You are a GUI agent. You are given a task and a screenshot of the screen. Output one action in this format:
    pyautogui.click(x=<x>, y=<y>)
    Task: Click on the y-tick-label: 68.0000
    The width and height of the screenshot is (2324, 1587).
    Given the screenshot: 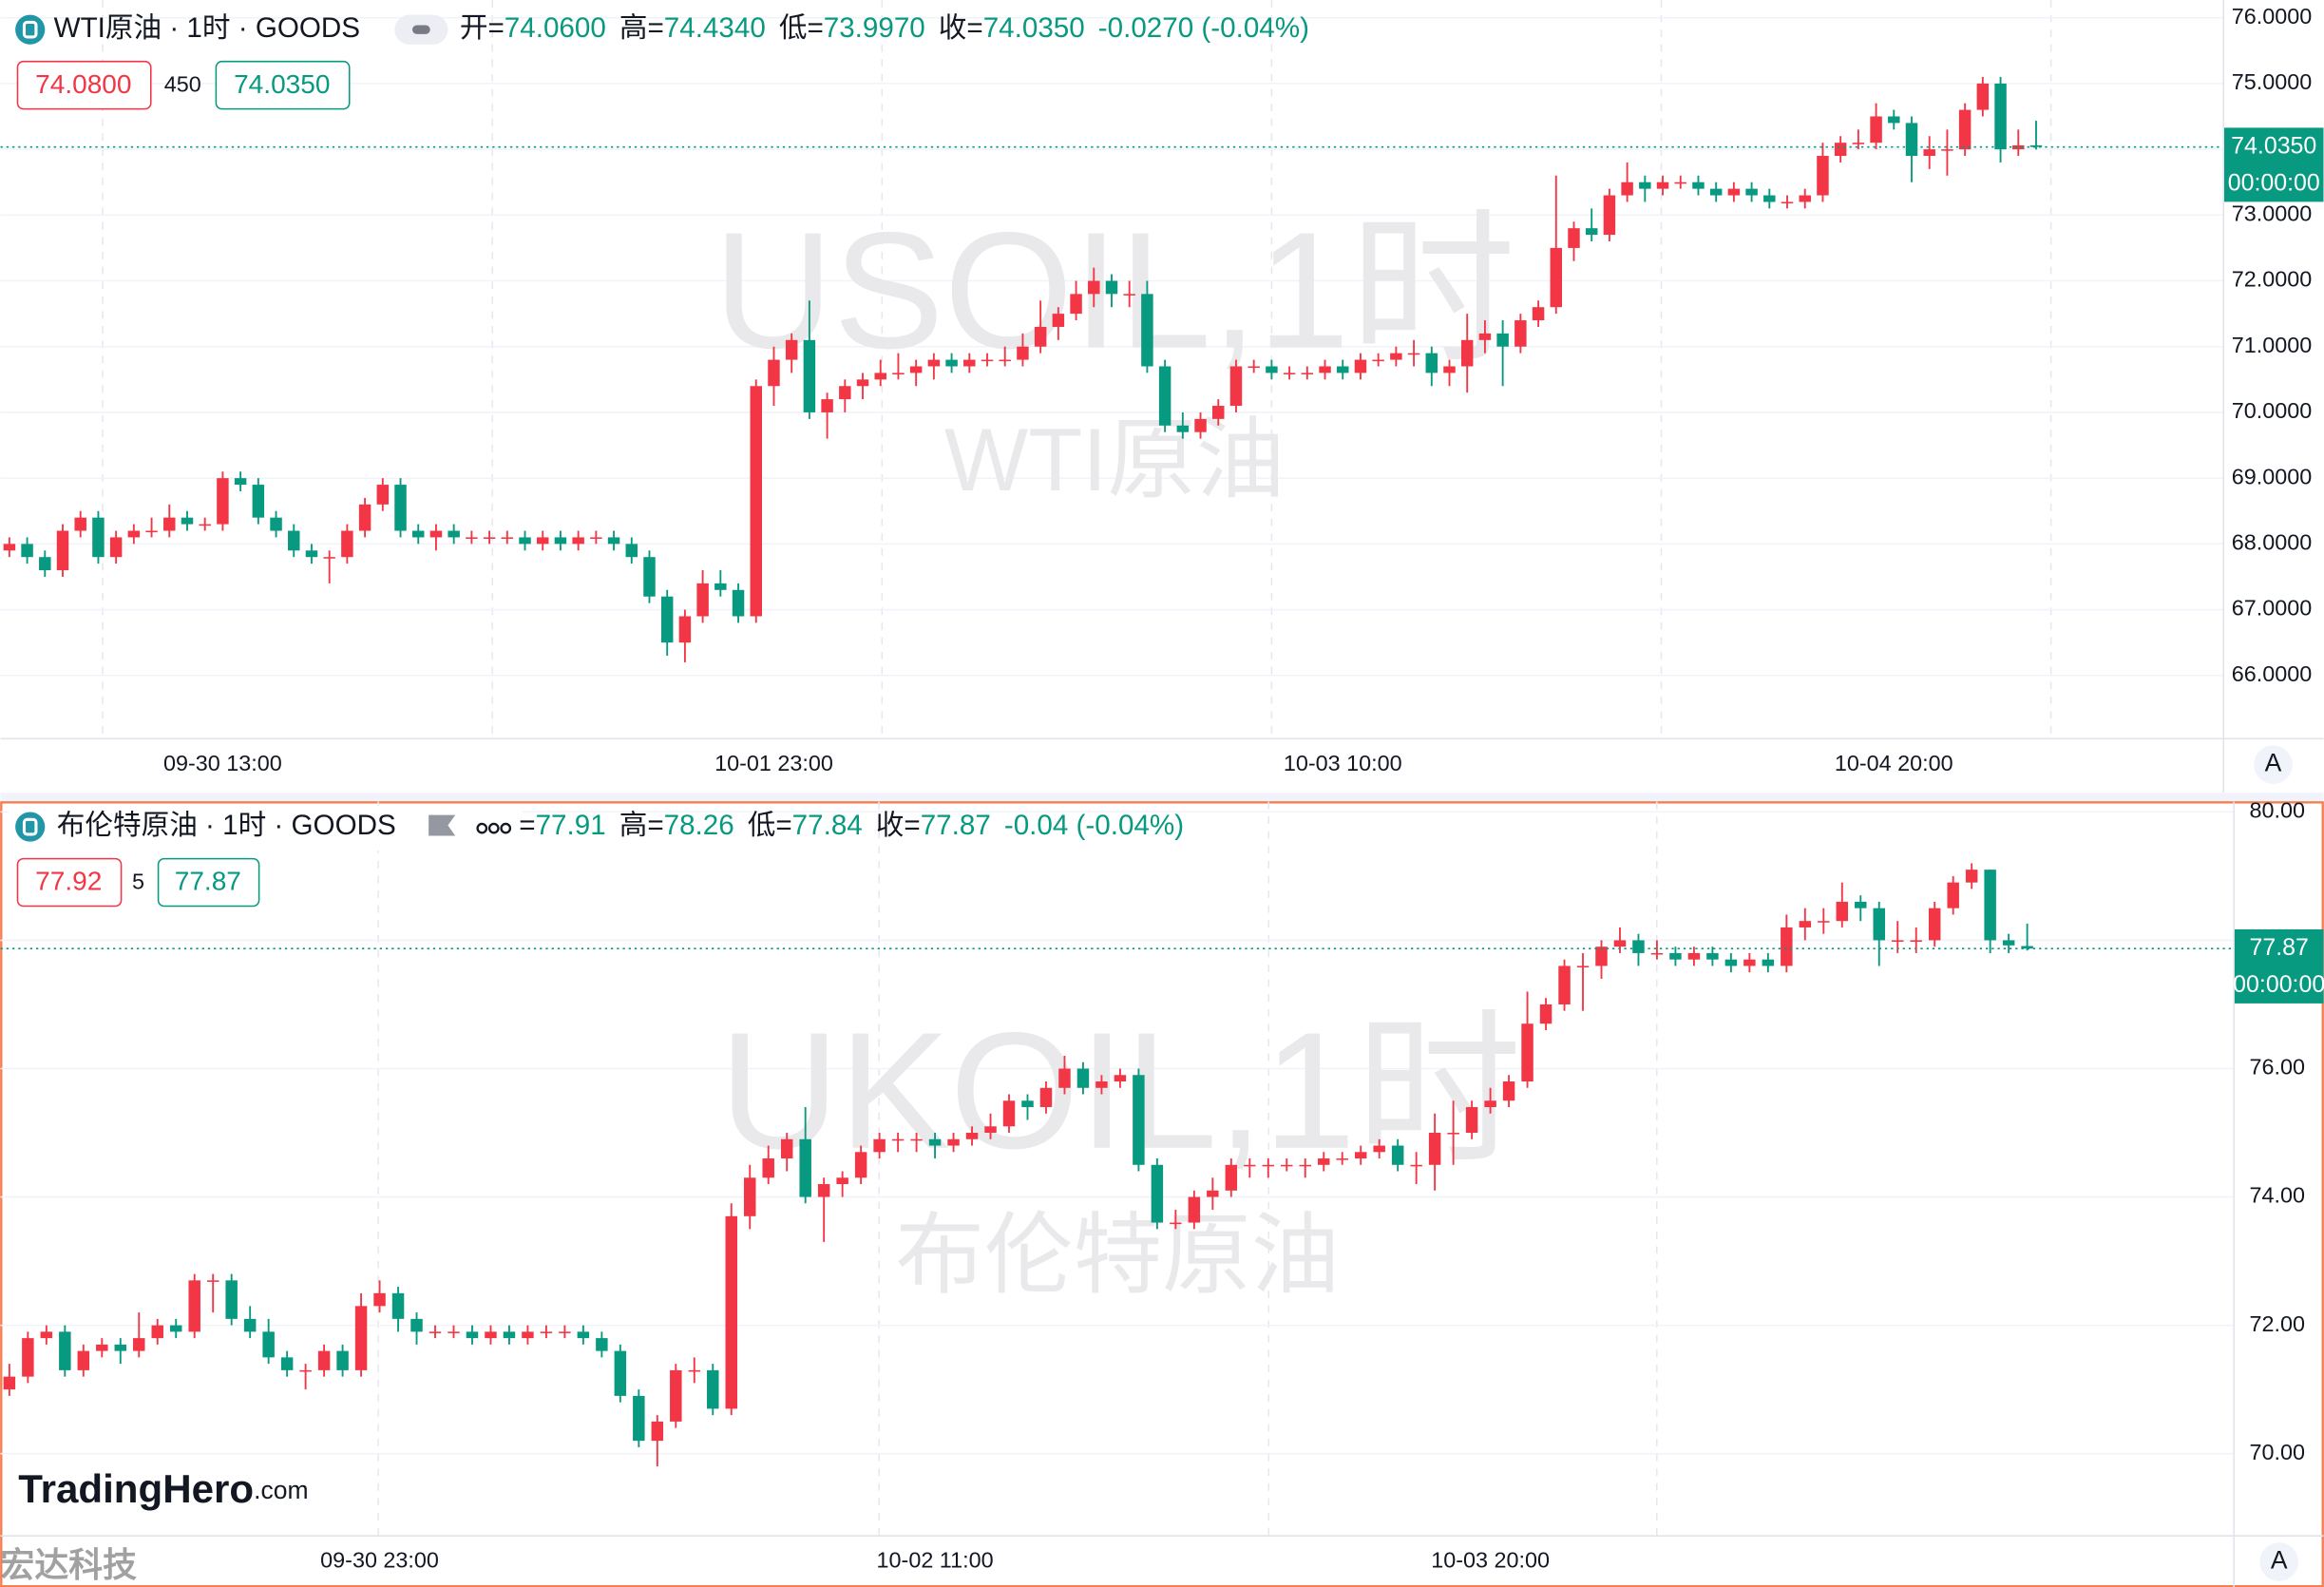 What is the action you would take?
    pyautogui.click(x=2272, y=542)
    